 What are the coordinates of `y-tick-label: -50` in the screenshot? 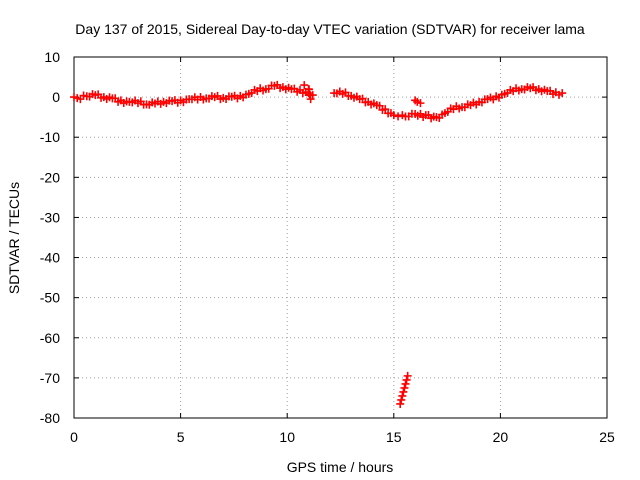 It's located at (50, 298).